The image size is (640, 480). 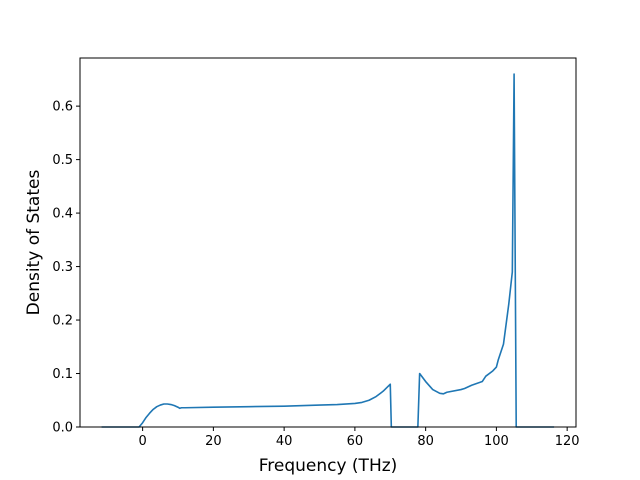 I want to click on y-tick-label: 0.5, so click(x=62, y=160).